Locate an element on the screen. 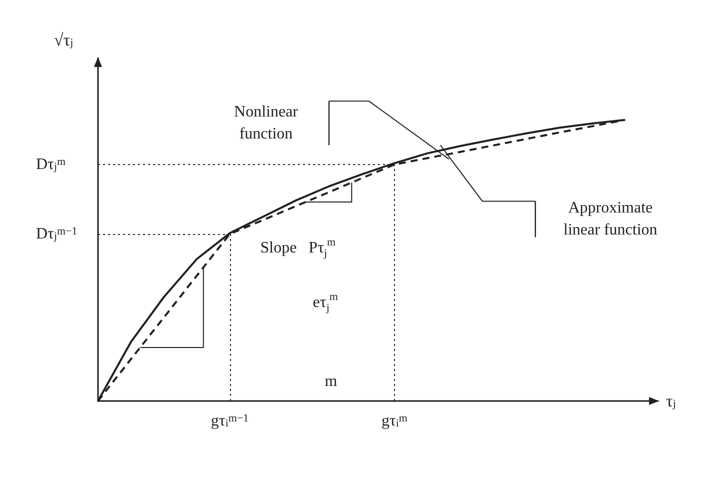 The image size is (706, 479). ref-line-label: Dτjm is located at coordinates (51, 165).